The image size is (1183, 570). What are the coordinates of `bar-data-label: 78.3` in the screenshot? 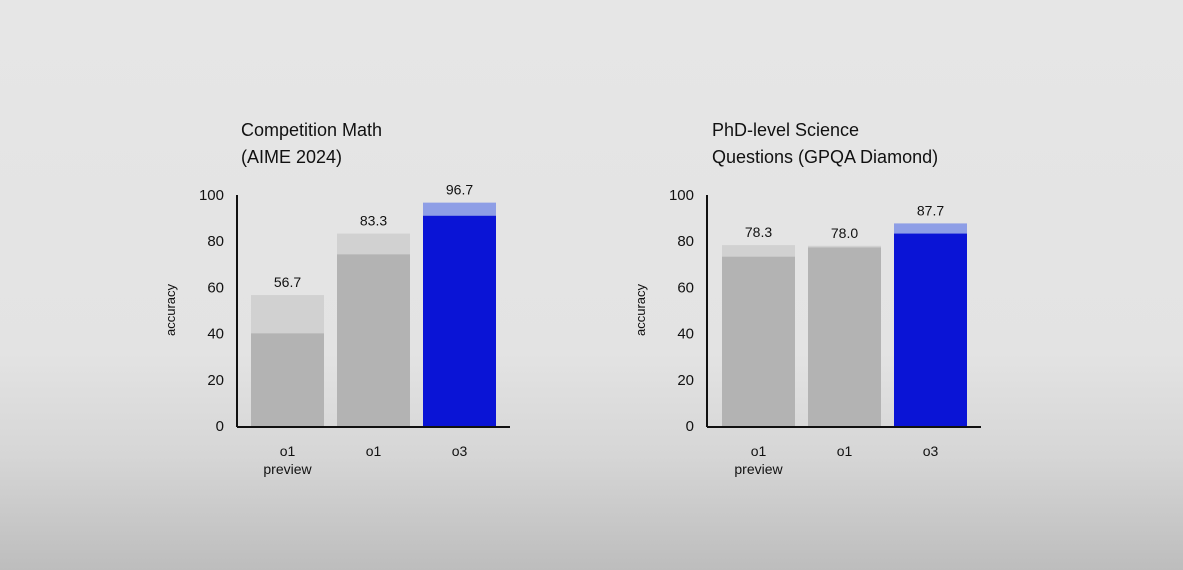 It's located at (758, 232).